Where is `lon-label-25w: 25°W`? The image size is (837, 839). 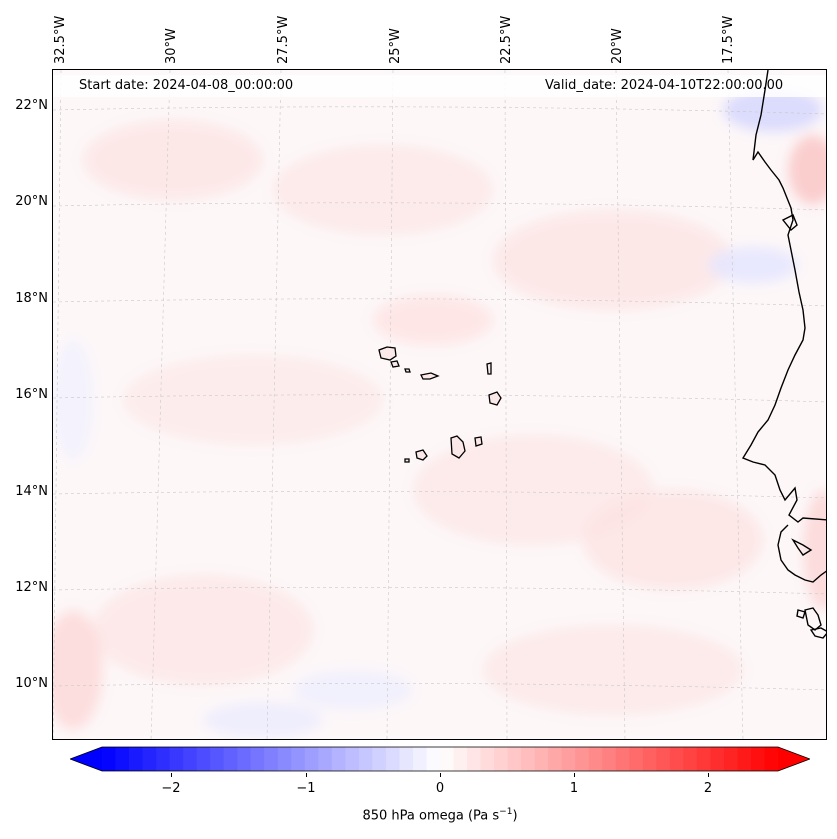 lon-label-25w: 25°W is located at coordinates (395, 46).